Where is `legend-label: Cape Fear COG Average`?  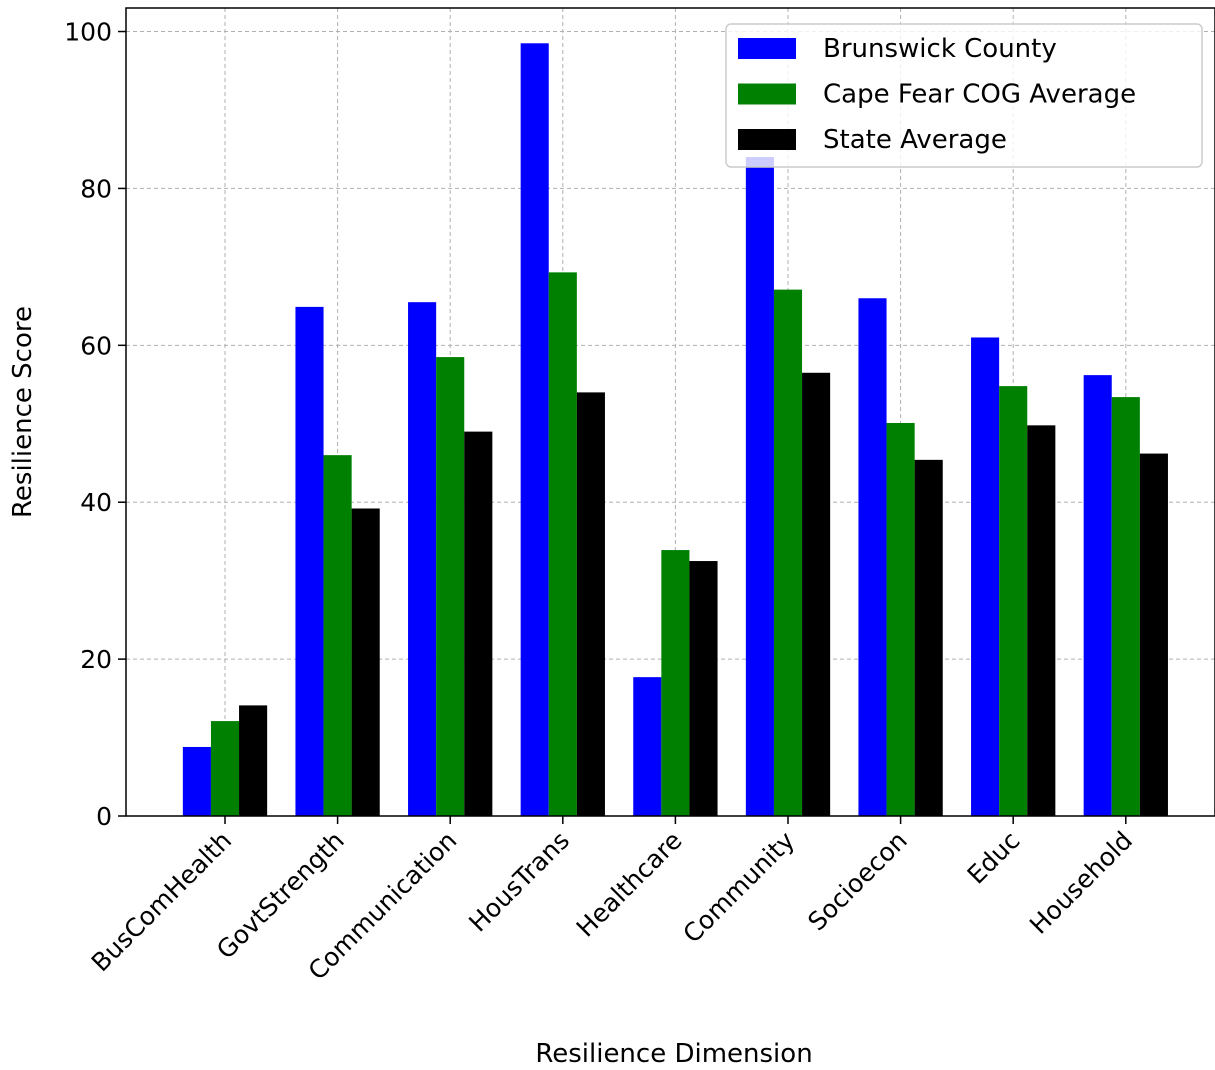
legend-label: Cape Fear COG Average is located at coordinates (979, 95).